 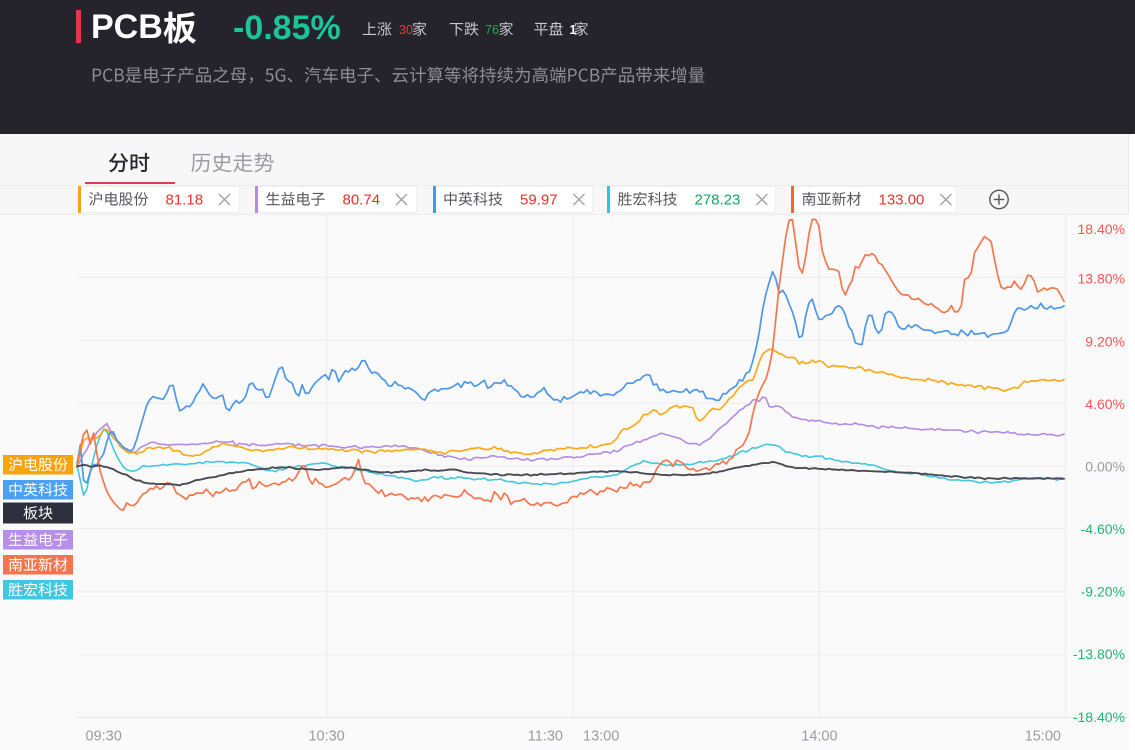 I want to click on svg-text: 4.60%, so click(x=1105, y=404).